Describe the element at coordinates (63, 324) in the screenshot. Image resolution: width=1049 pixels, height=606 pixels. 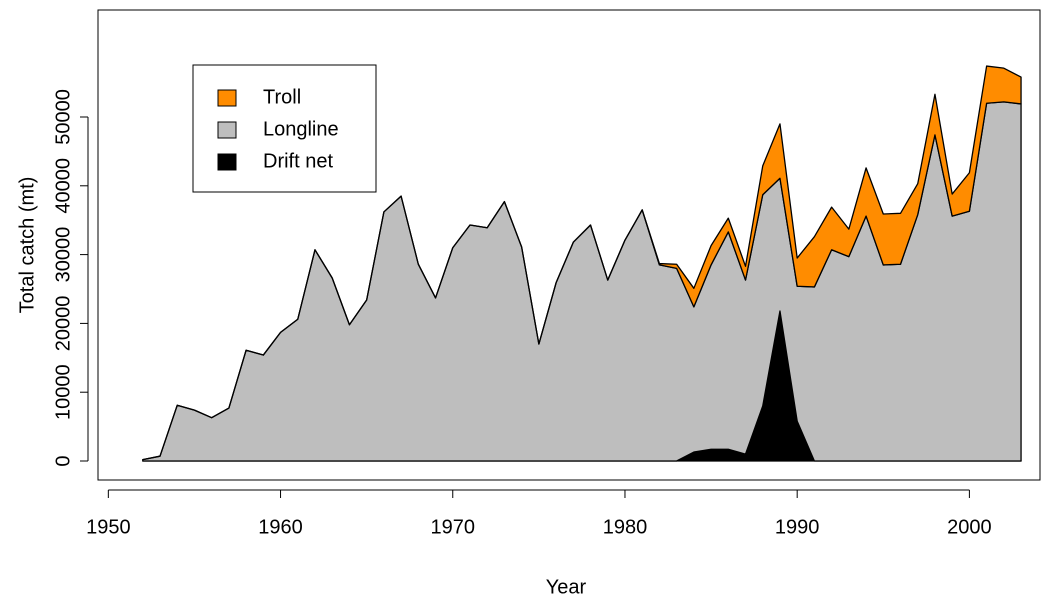
I see `y-tick-label: 20000` at that location.